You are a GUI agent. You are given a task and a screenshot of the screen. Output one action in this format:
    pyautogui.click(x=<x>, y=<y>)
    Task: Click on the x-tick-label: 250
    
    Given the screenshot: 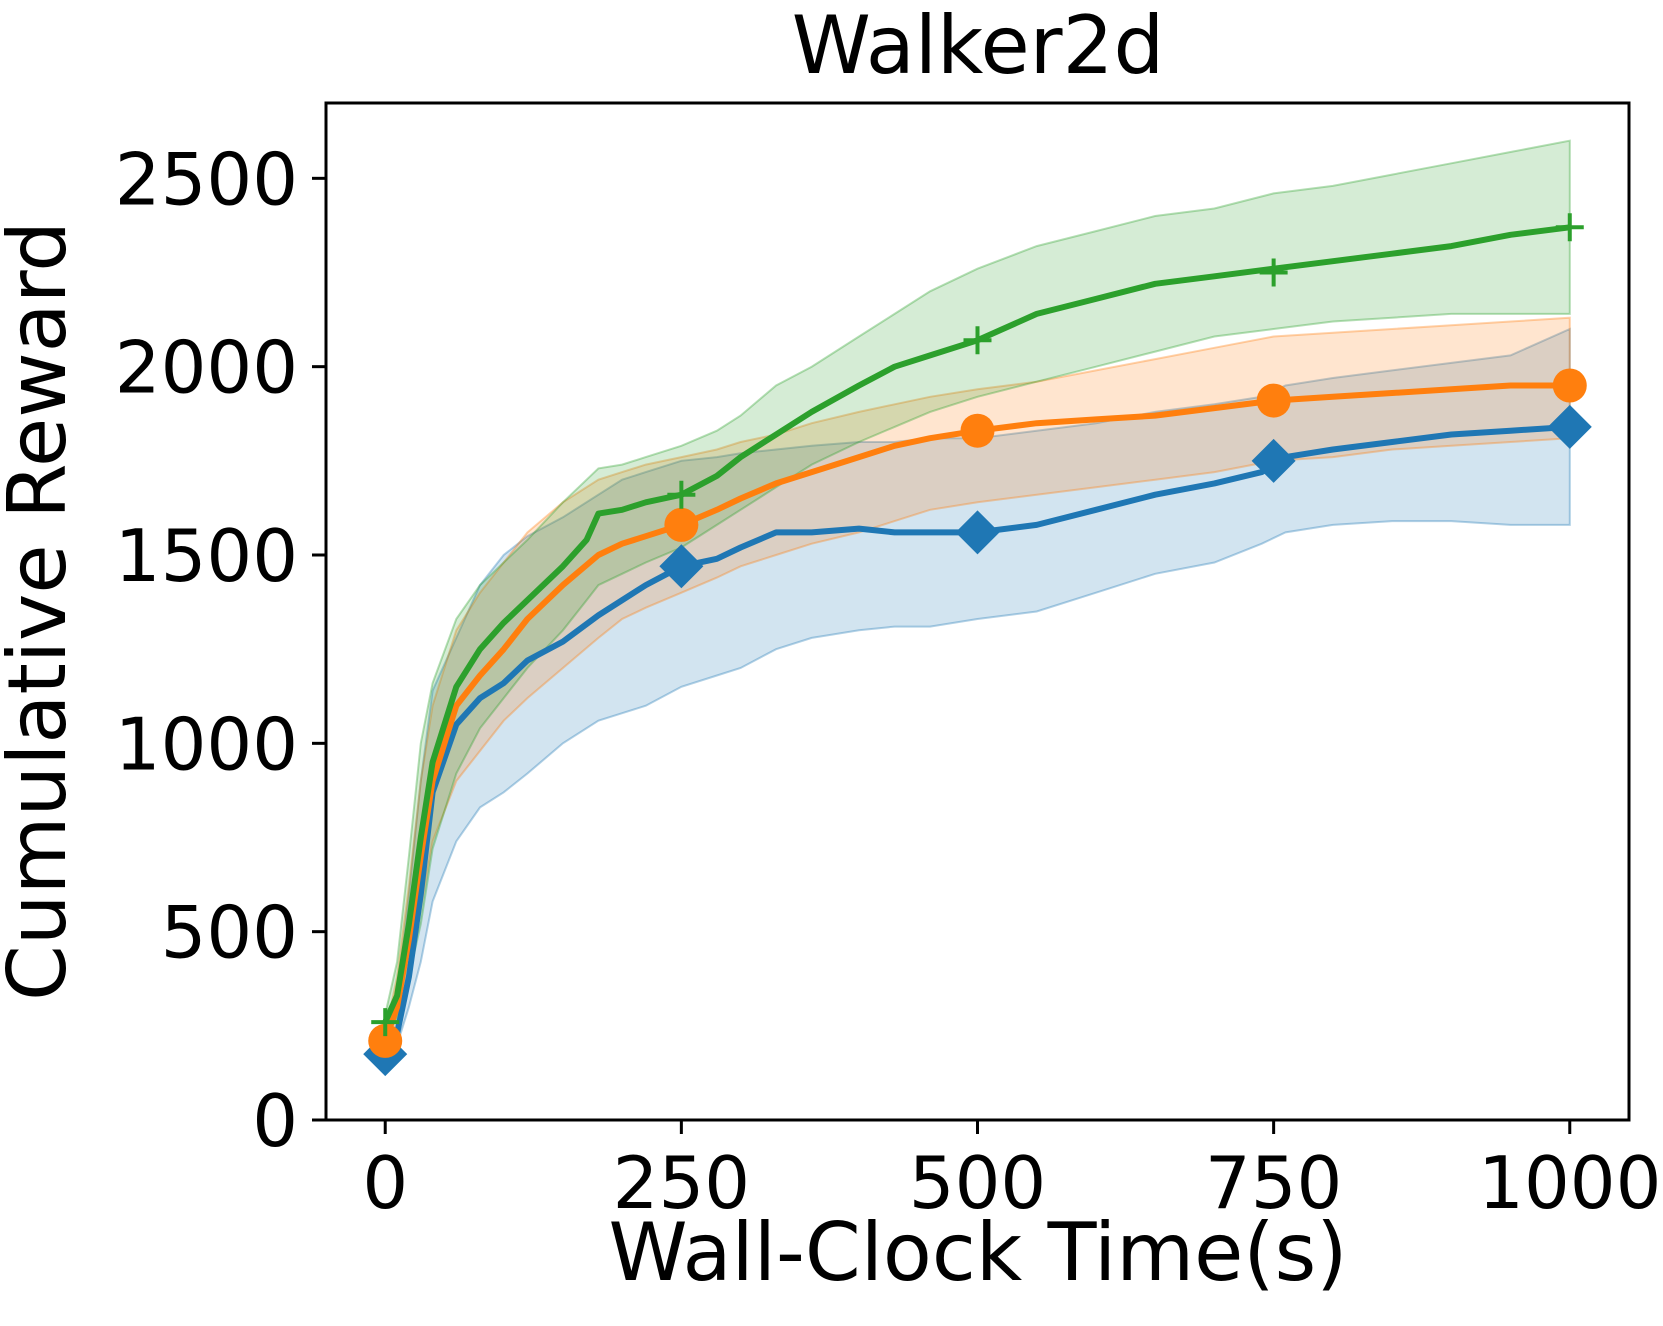 What is the action you would take?
    pyautogui.click(x=681, y=1183)
    